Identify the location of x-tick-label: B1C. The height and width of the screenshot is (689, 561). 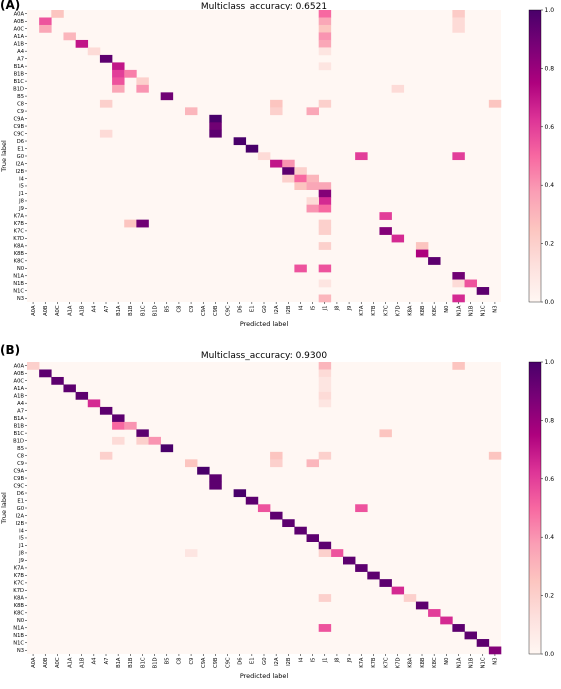
(143, 662).